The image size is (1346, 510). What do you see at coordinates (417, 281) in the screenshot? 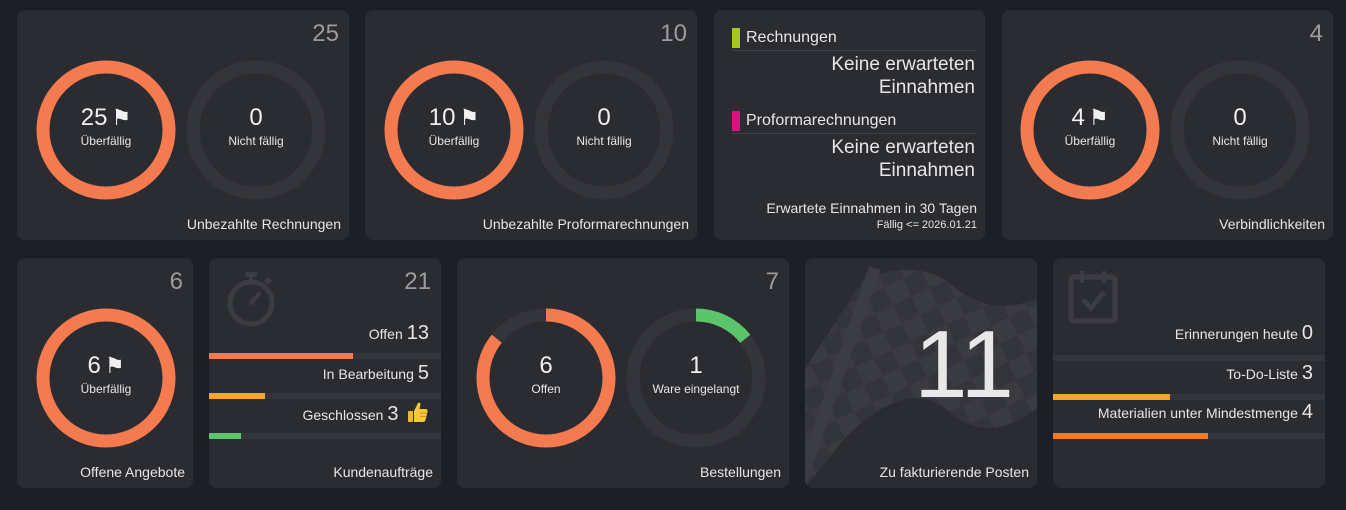
I see `card-count: 21` at bounding box center [417, 281].